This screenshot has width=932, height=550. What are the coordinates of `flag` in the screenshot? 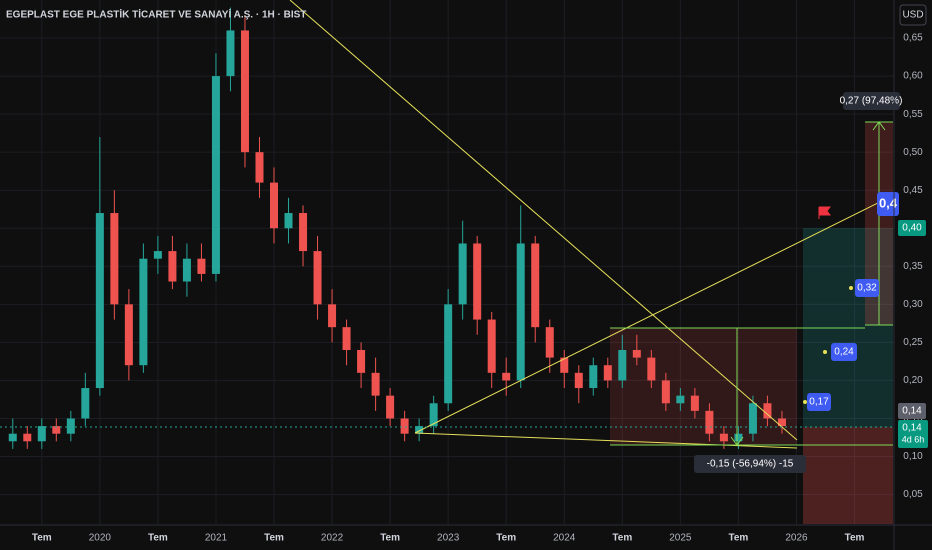 It's located at (824, 212).